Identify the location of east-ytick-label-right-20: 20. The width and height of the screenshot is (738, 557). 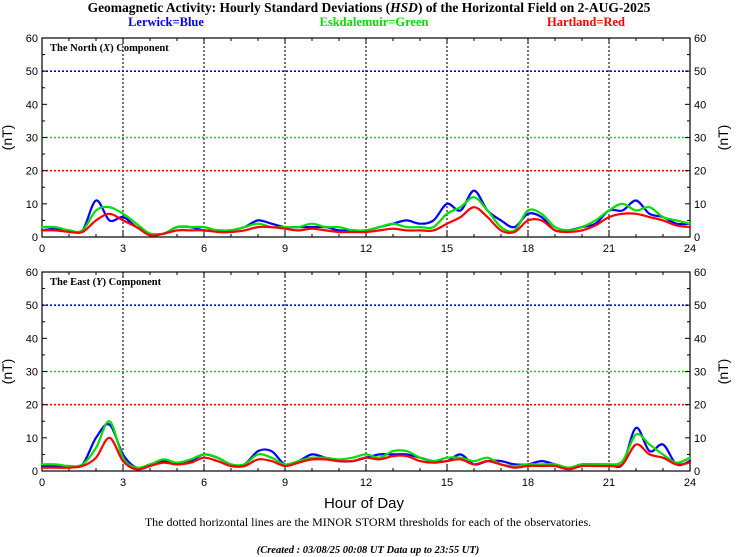
(700, 406).